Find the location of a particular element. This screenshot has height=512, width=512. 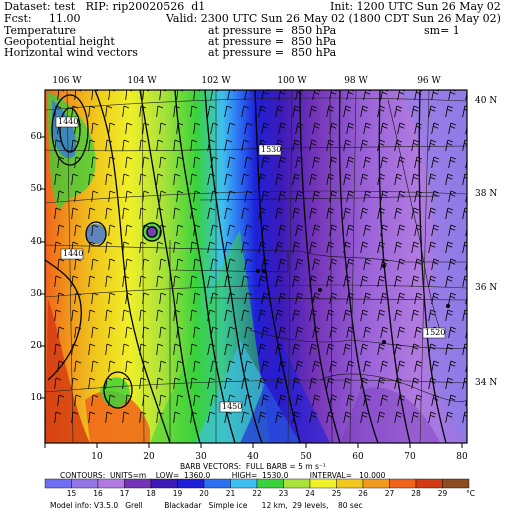

temperature-level-label: at pressure = 850 hPa is located at coordinates (272, 30).